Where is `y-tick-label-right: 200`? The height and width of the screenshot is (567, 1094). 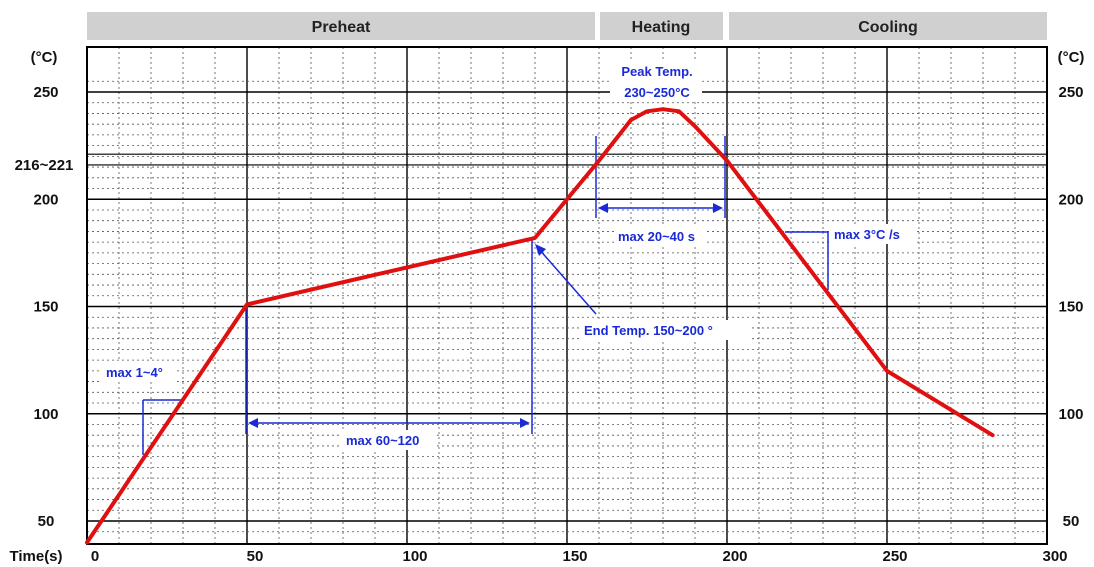
y-tick-label-right: 200 is located at coordinates (1070, 199).